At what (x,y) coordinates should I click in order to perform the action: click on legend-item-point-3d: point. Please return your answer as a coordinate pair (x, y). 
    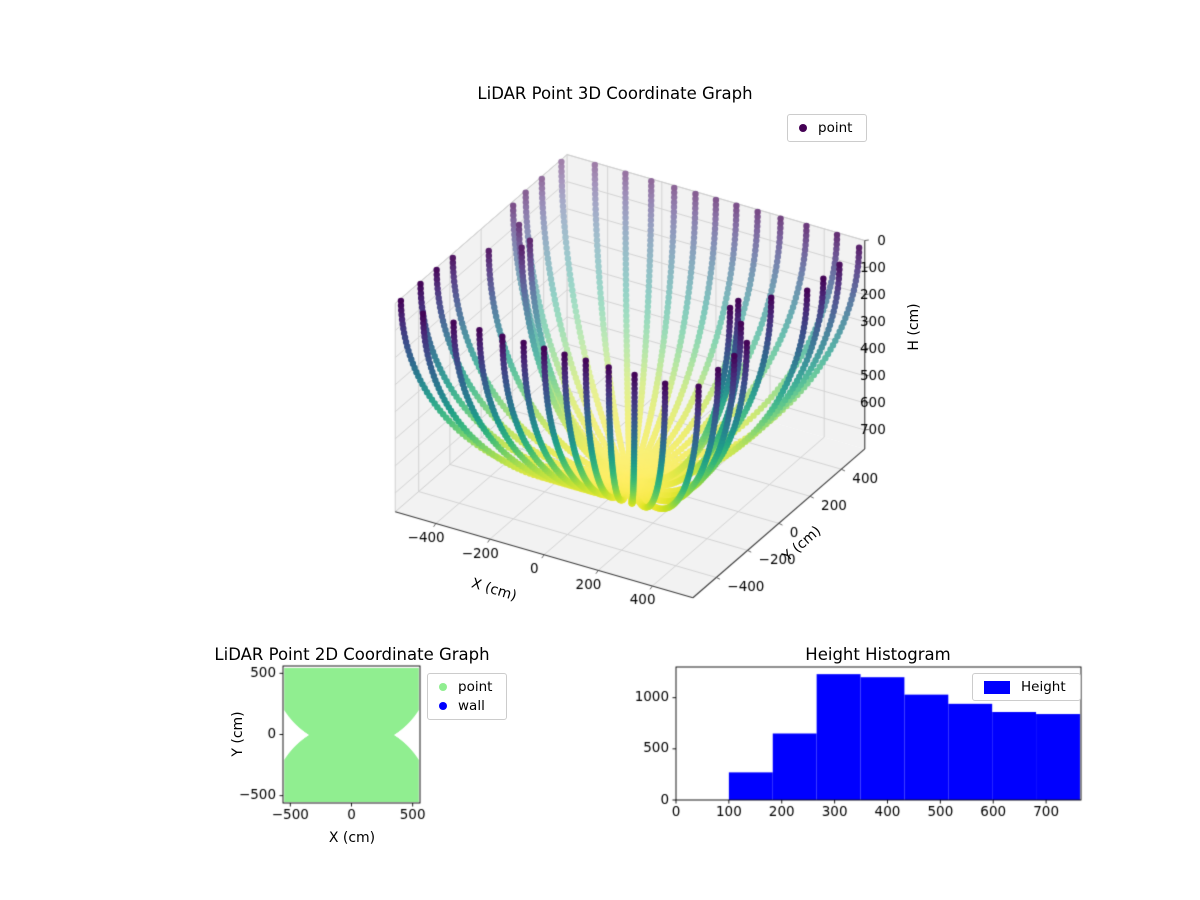
    Looking at the image, I should click on (825, 128).